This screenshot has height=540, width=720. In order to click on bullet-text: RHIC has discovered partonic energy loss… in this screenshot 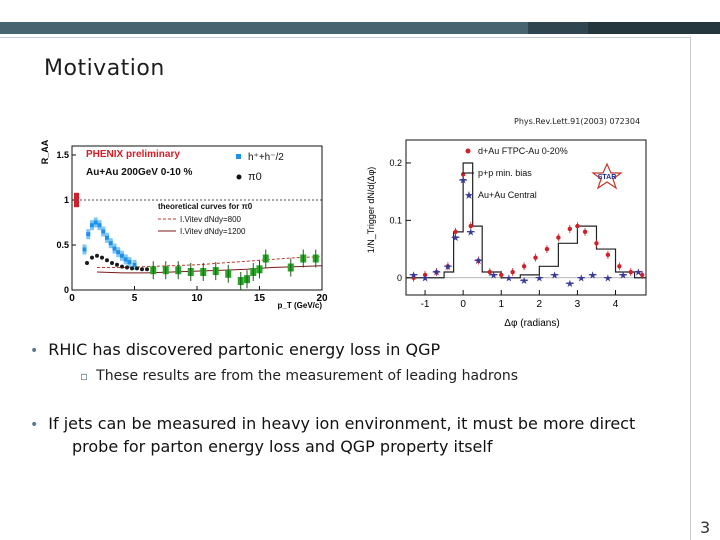, I will do `click(244, 349)`.